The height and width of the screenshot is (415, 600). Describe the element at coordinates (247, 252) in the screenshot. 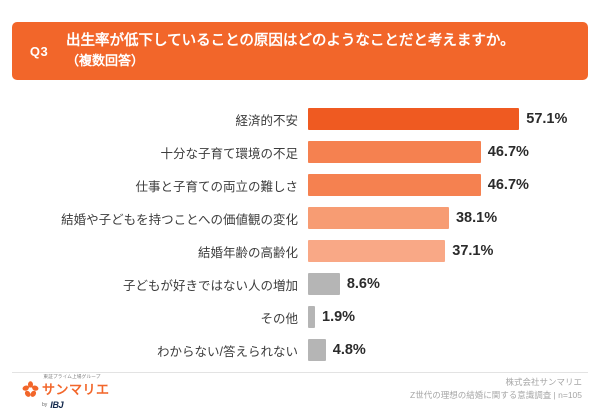

I see `category-label: 結婚年齢の高齢化` at that location.